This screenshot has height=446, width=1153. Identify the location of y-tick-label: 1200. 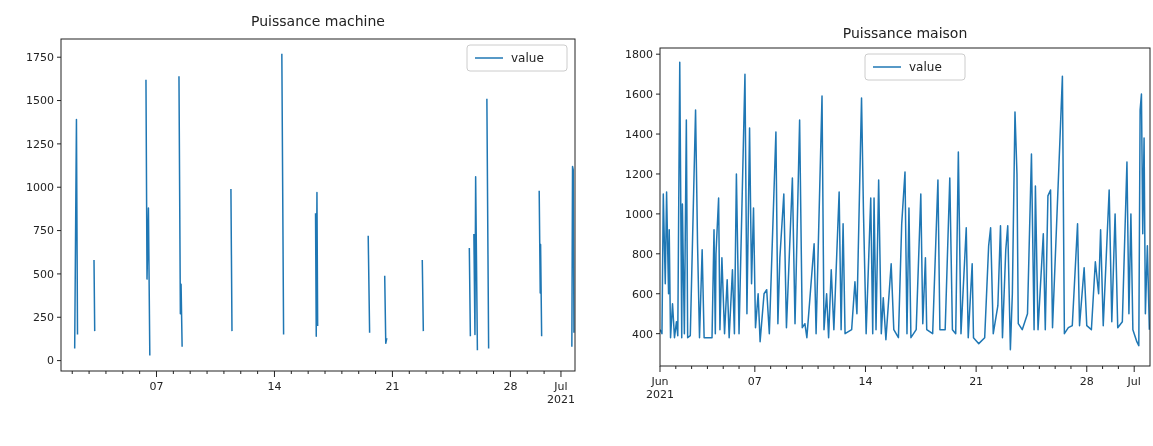
(639, 174).